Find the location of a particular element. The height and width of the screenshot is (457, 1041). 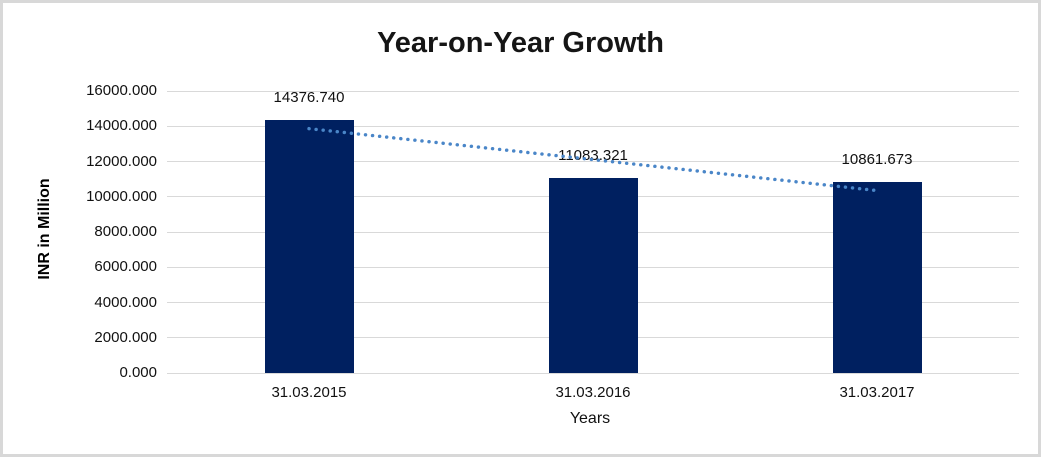

bar-31.03.2017 is located at coordinates (877, 277).